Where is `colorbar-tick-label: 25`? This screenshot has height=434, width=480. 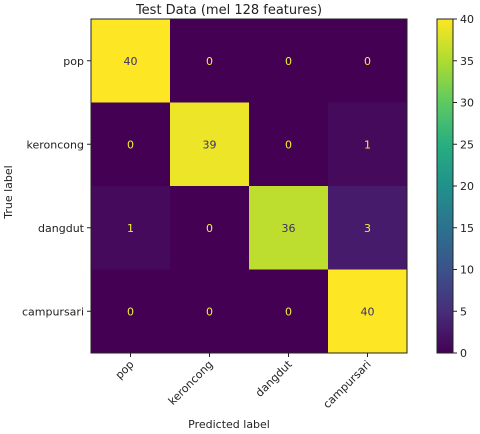 colorbar-tick-label: 25 is located at coordinates (467, 144).